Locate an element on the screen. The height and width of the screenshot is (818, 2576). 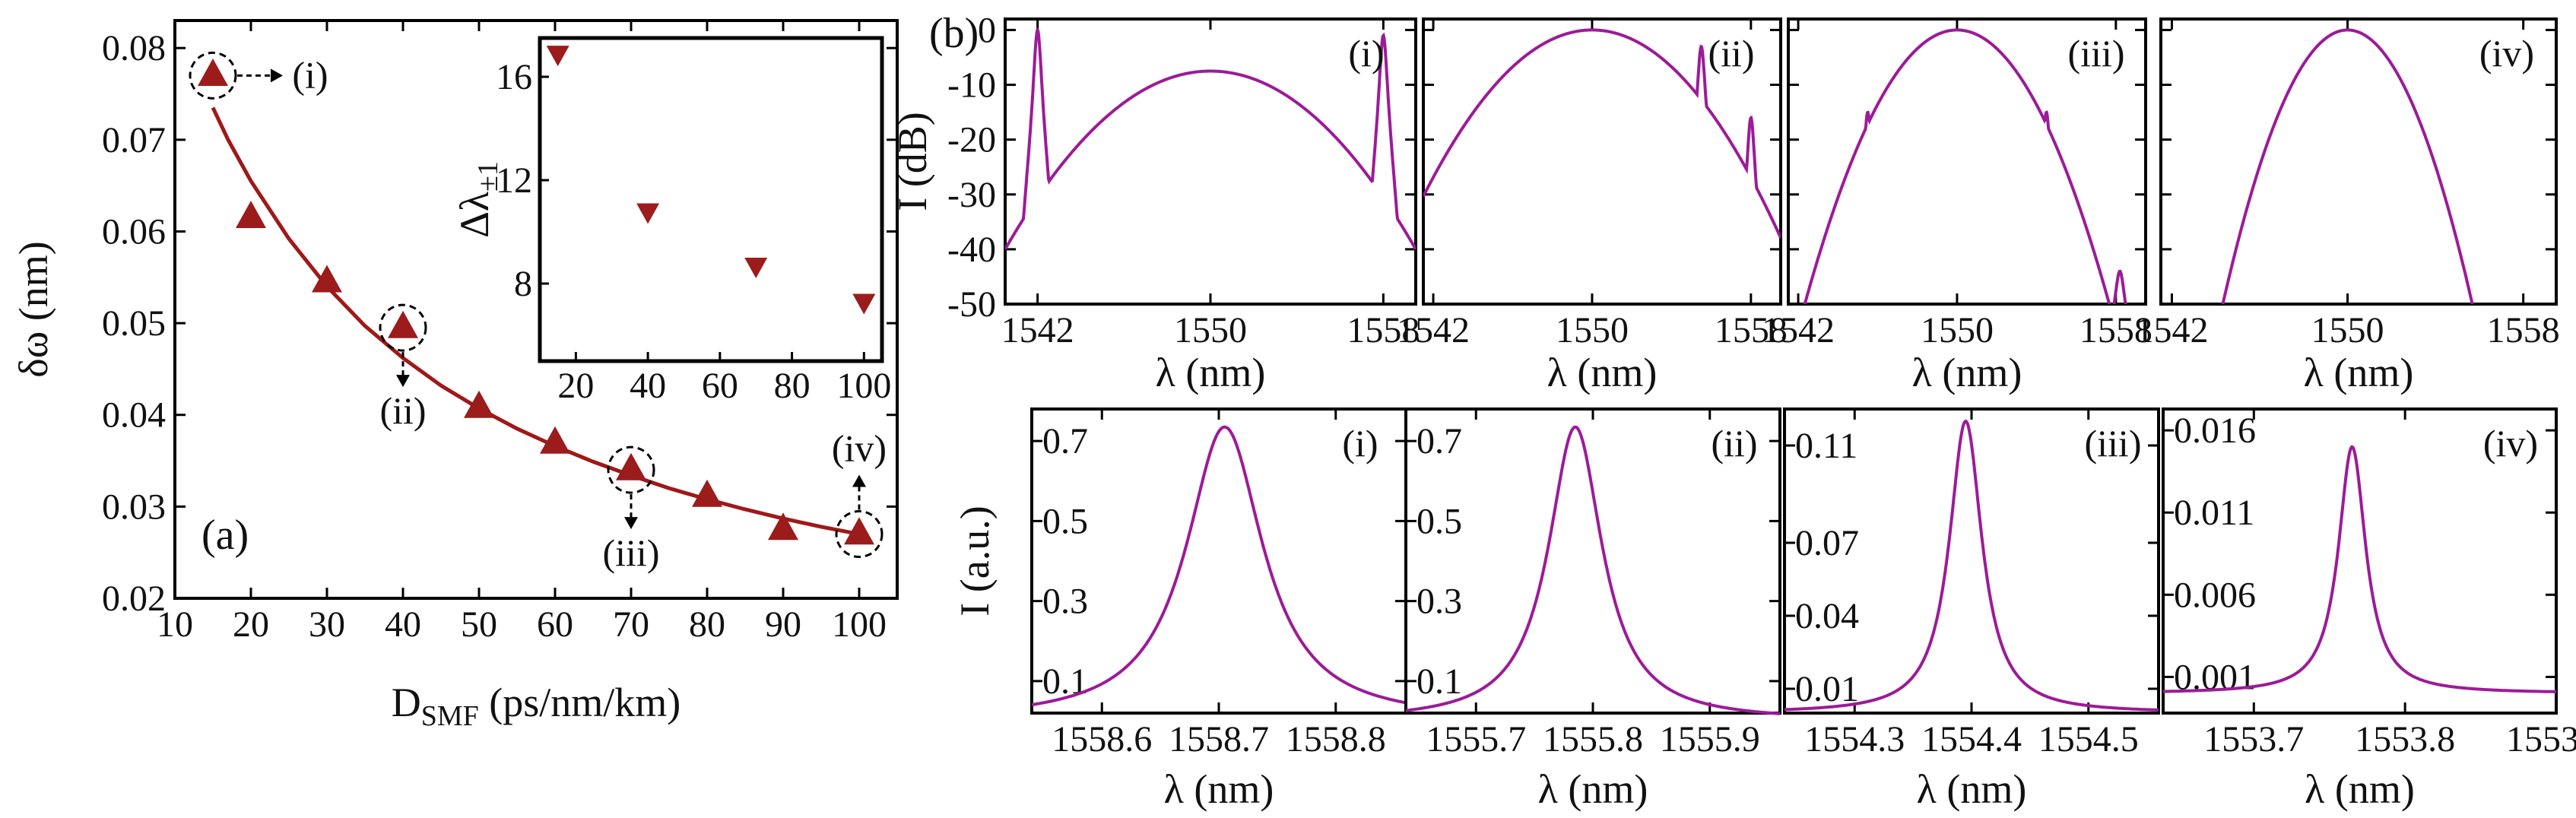
panel-a-ytick-label: 0.08 is located at coordinates (134, 48).